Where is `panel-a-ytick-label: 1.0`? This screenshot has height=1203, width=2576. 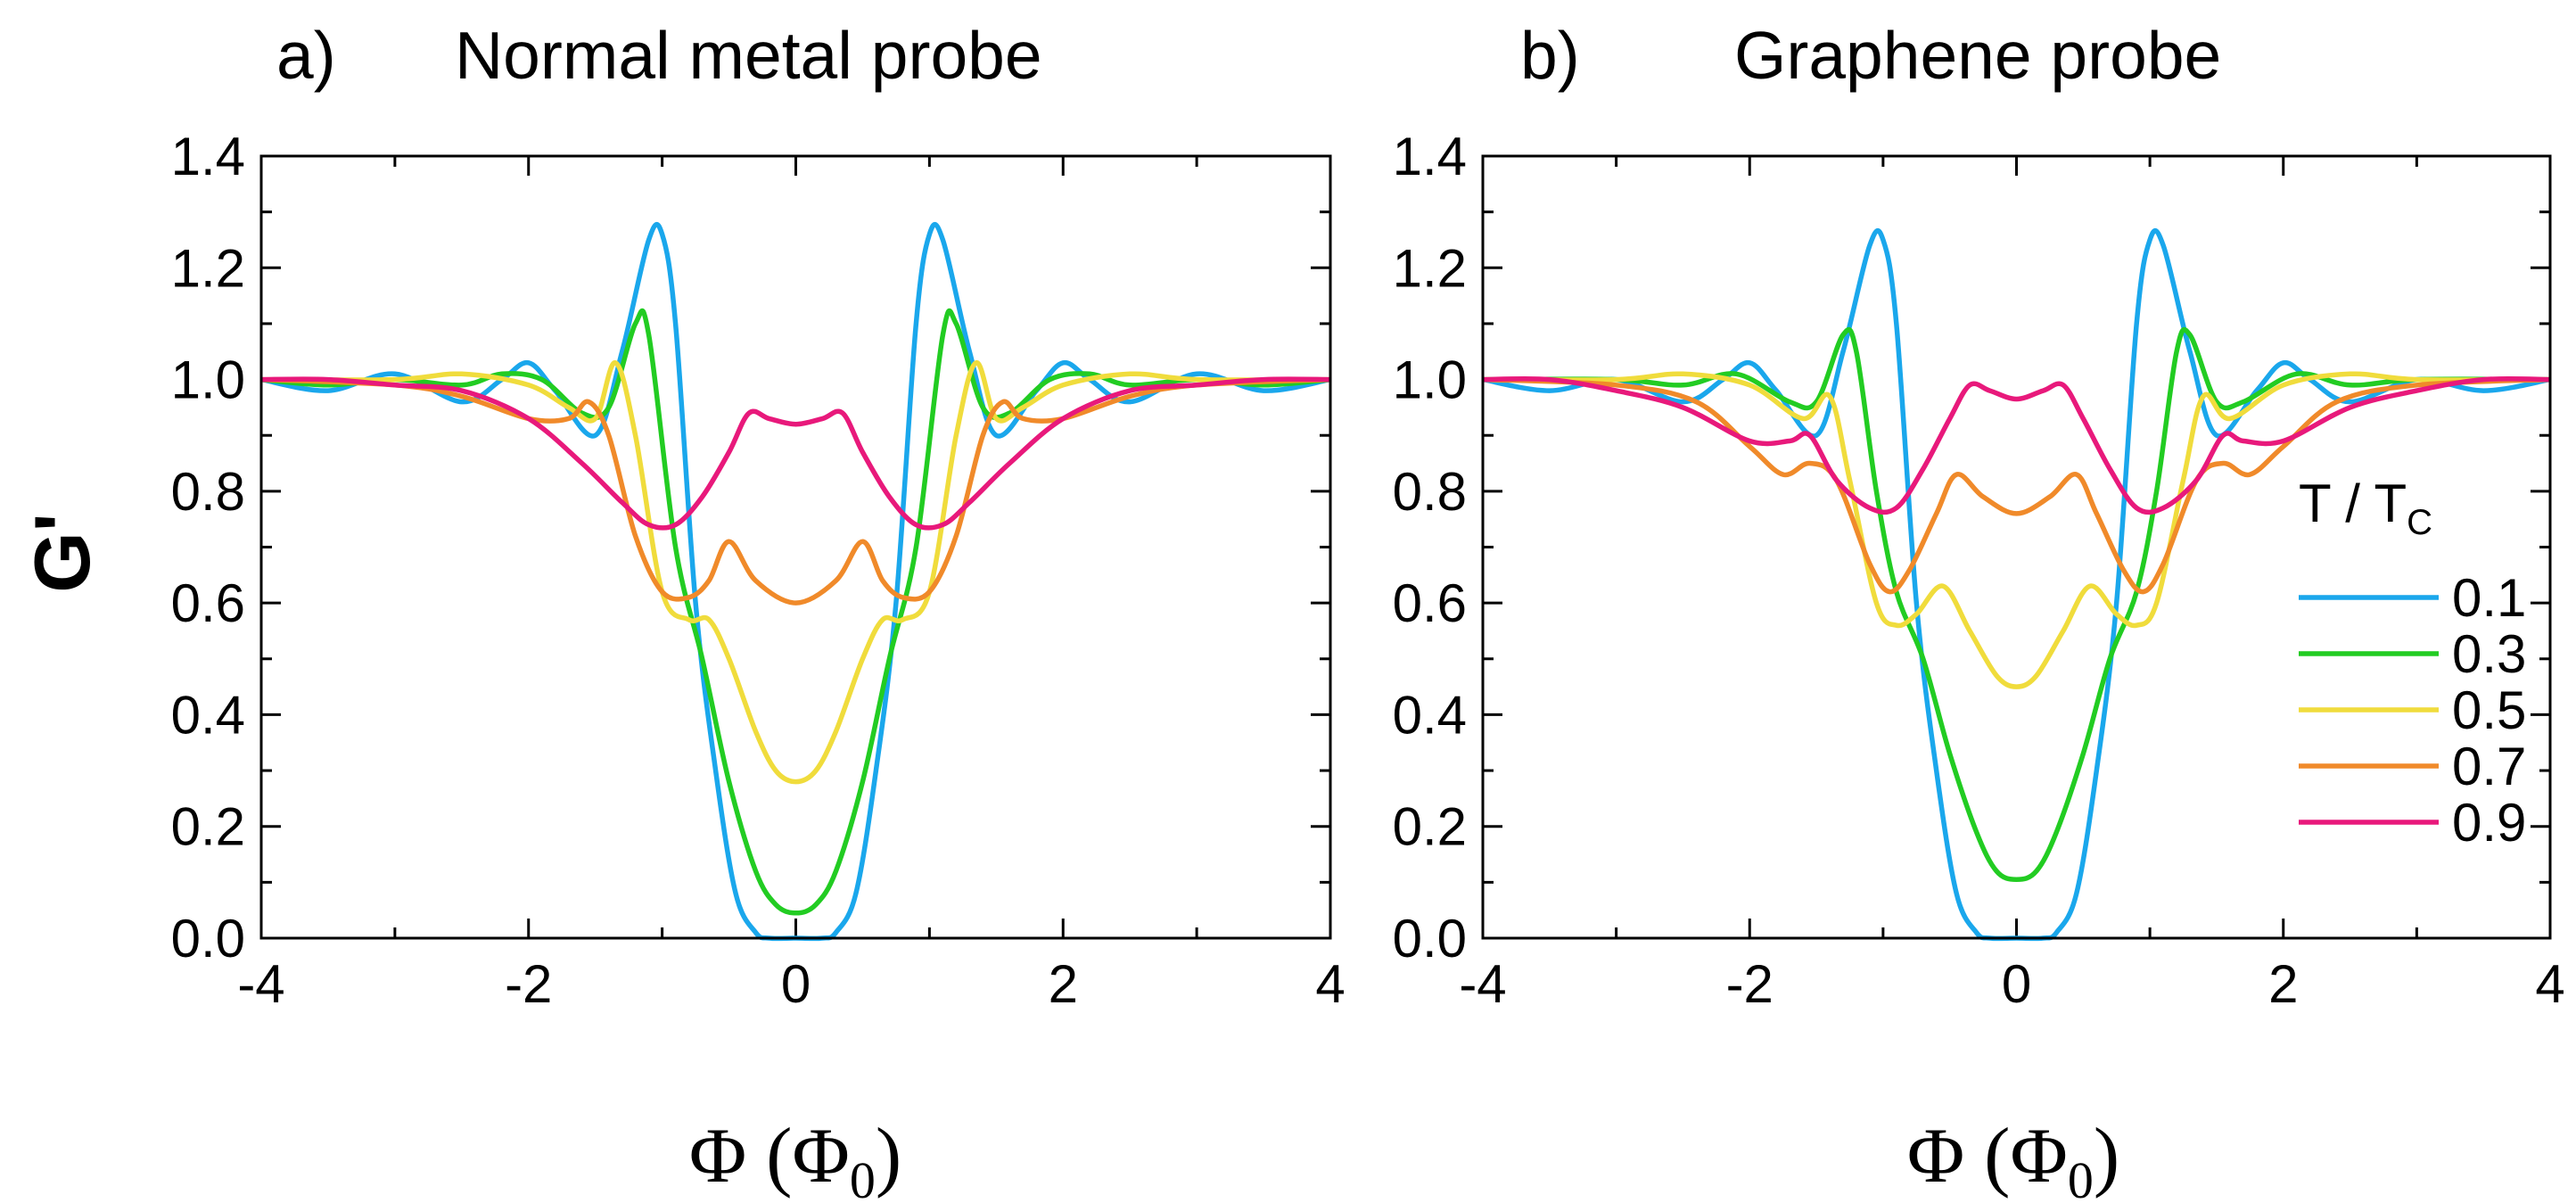 panel-a-ytick-label: 1.0 is located at coordinates (208, 380).